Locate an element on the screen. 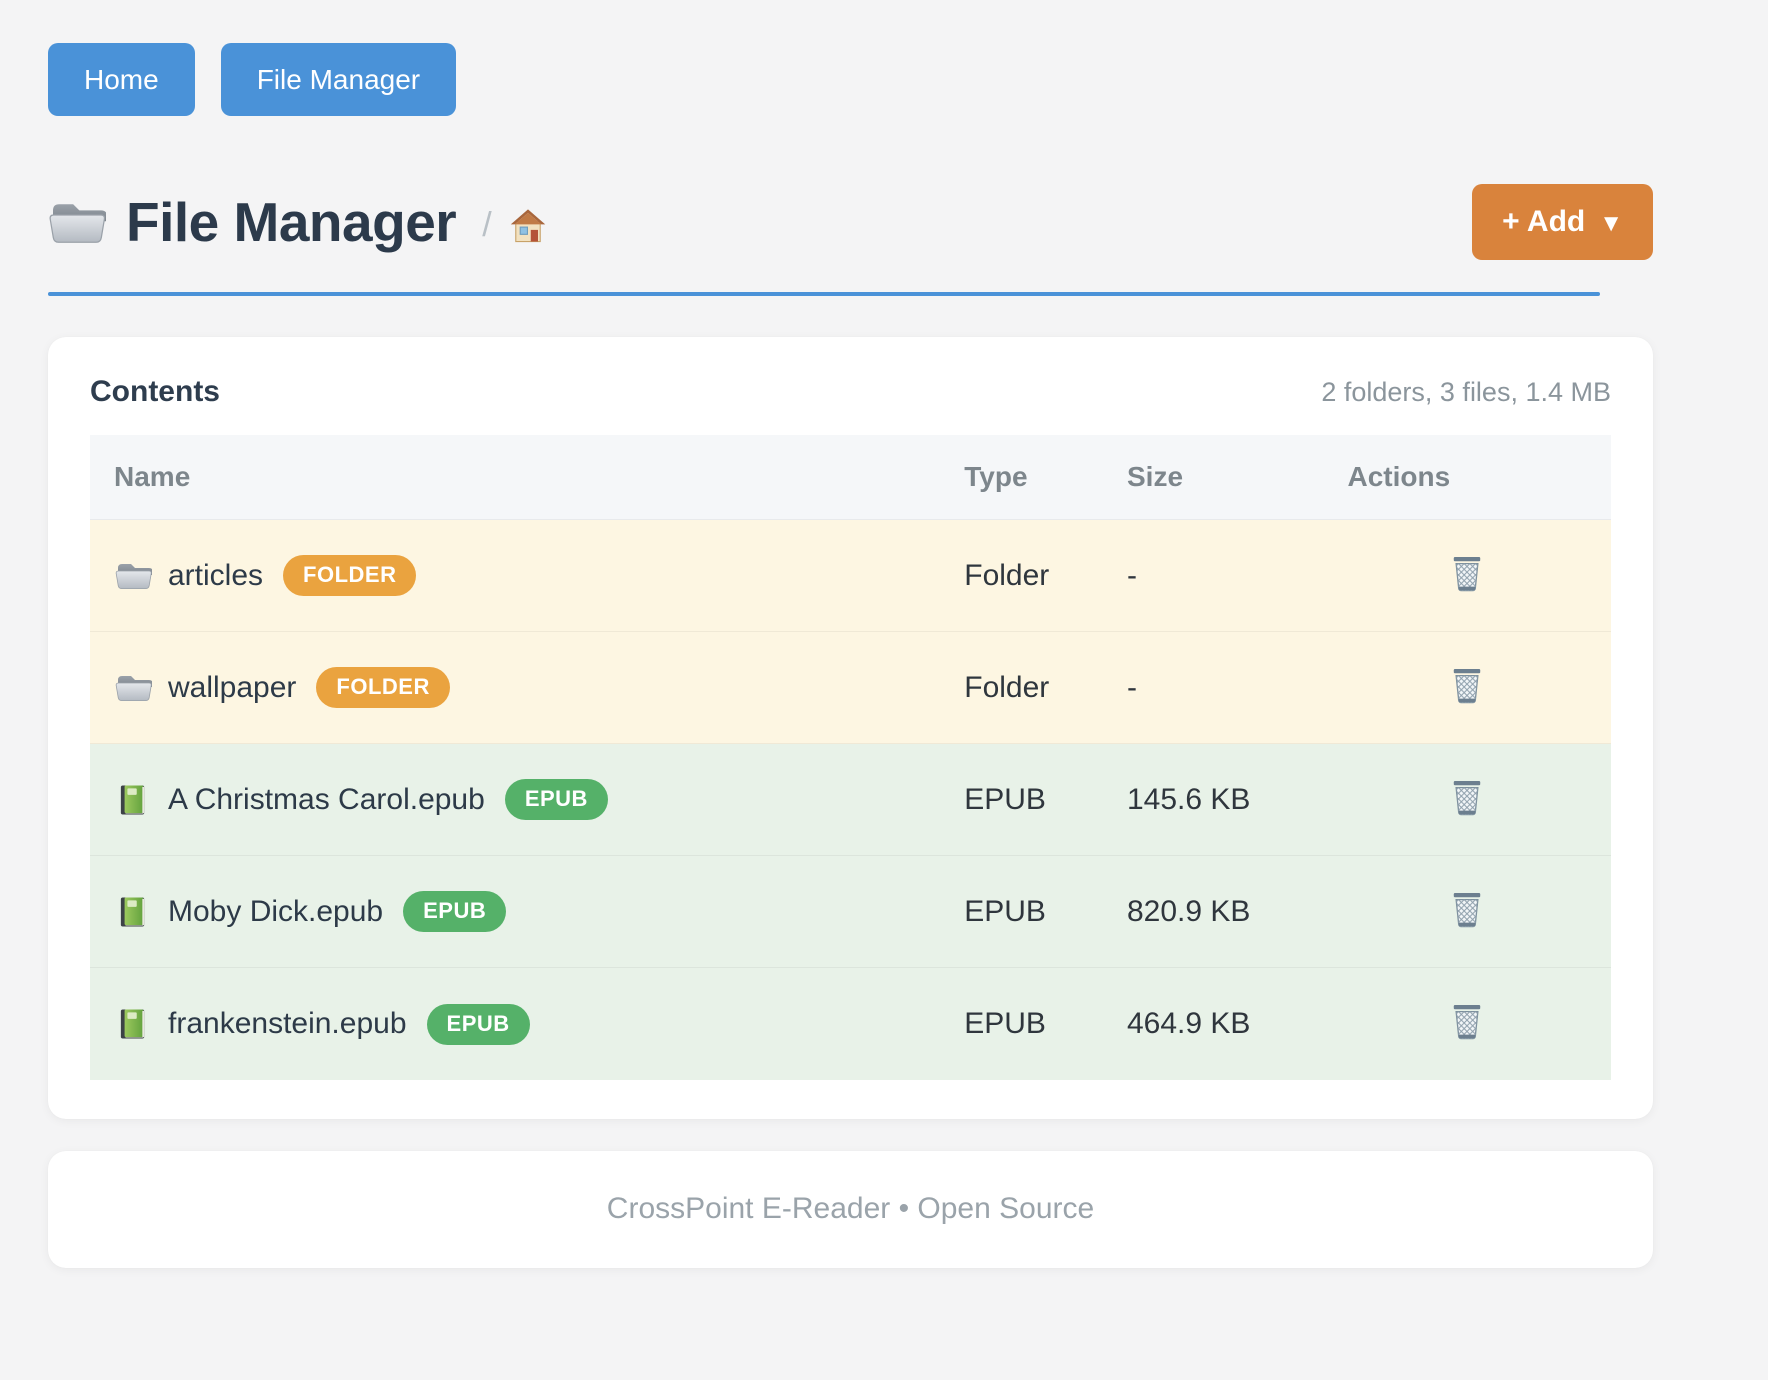 This screenshot has width=1768, height=1380. row-name-link: A Christmas Carol.epub is located at coordinates (326, 799).